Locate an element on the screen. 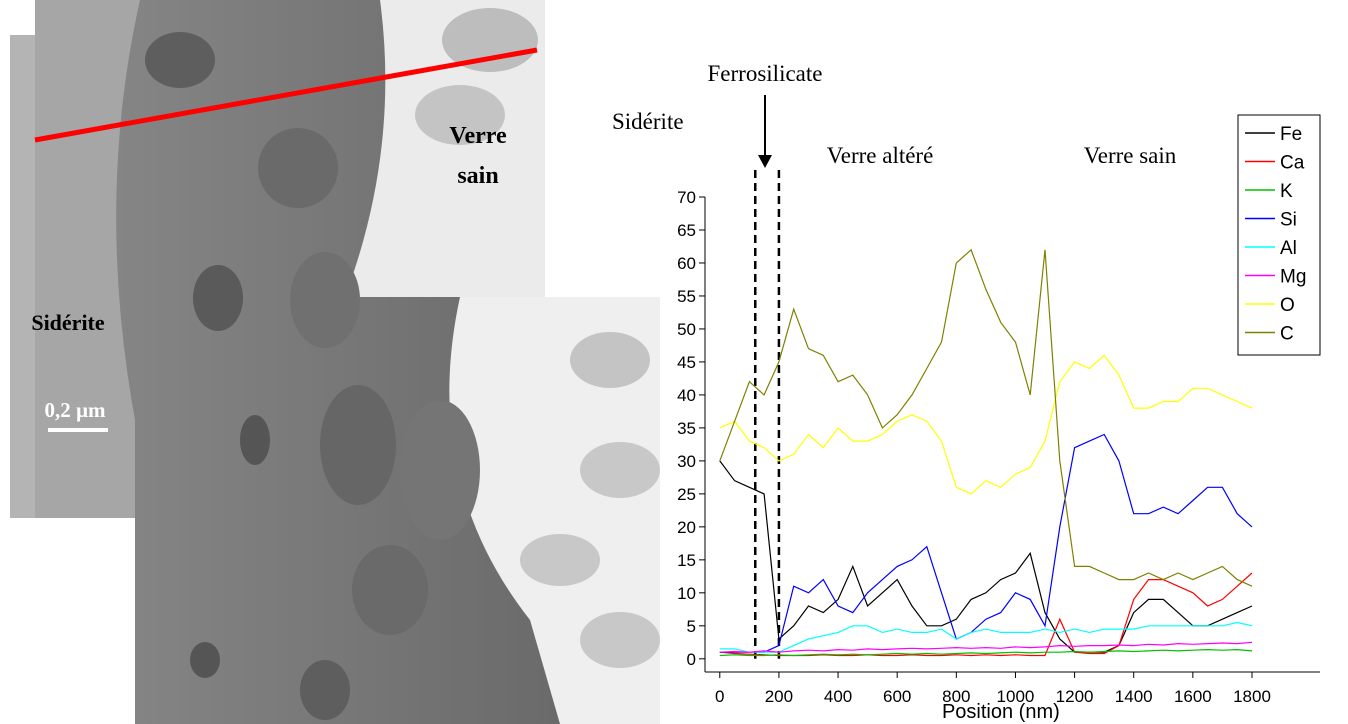 The height and width of the screenshot is (724, 1348). y-tick-label: 0 is located at coordinates (691, 659).